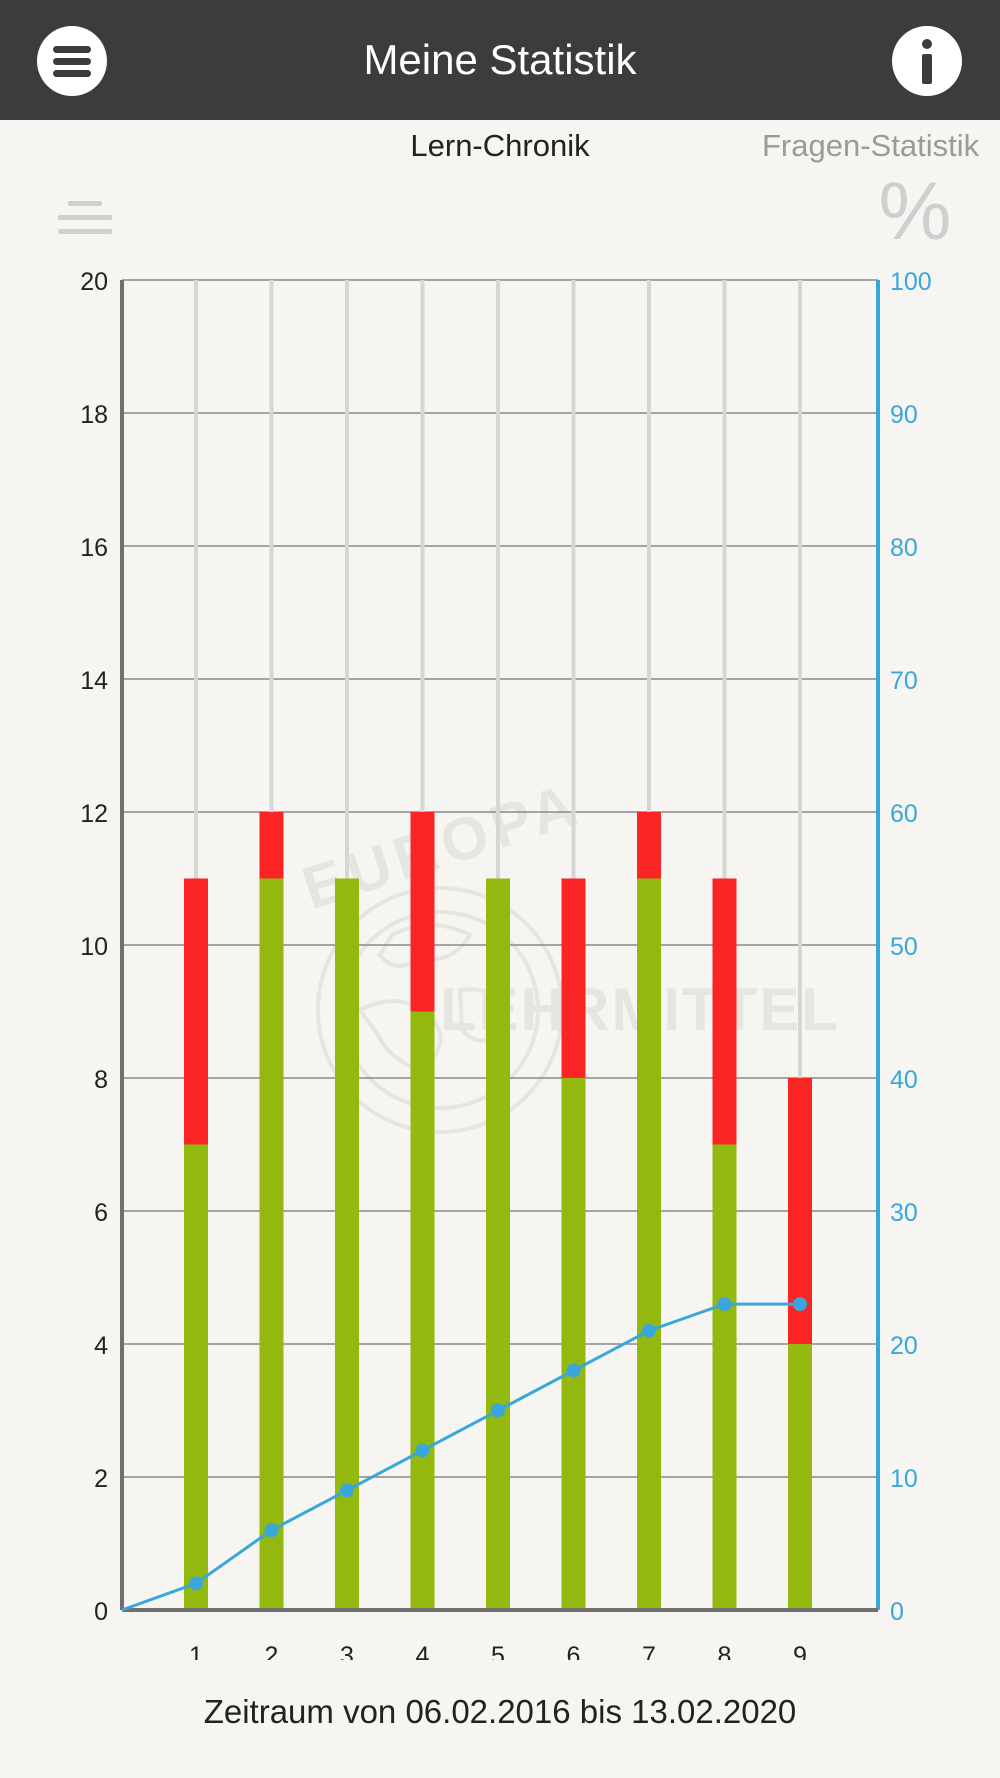 The width and height of the screenshot is (1000, 1778). Describe the element at coordinates (904, 1346) in the screenshot. I see `y-tick-label-right: 20` at that location.